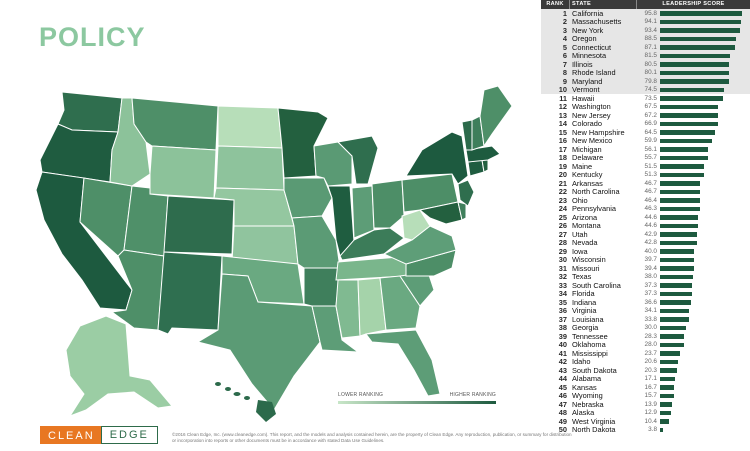 The image size is (750, 451). I want to click on row-rank: 13, so click(562, 115).